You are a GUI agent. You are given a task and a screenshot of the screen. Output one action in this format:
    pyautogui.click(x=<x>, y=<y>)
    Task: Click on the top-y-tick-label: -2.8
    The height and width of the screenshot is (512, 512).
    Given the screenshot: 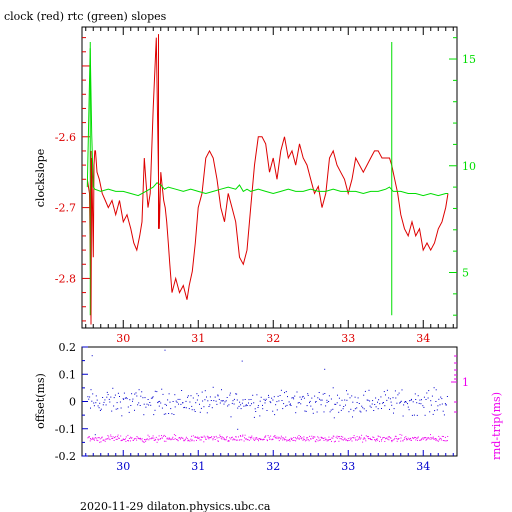 What is the action you would take?
    pyautogui.click(x=65, y=278)
    